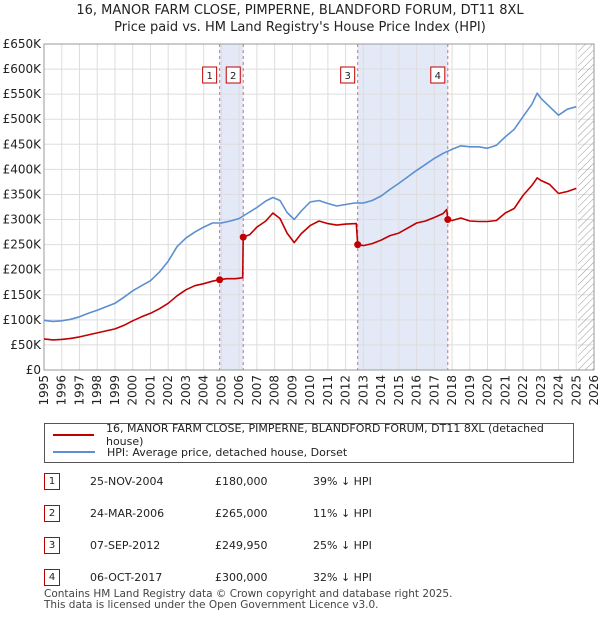  Describe the element at coordinates (505, 390) in the screenshot. I see `x-tick-label: 2021` at that location.